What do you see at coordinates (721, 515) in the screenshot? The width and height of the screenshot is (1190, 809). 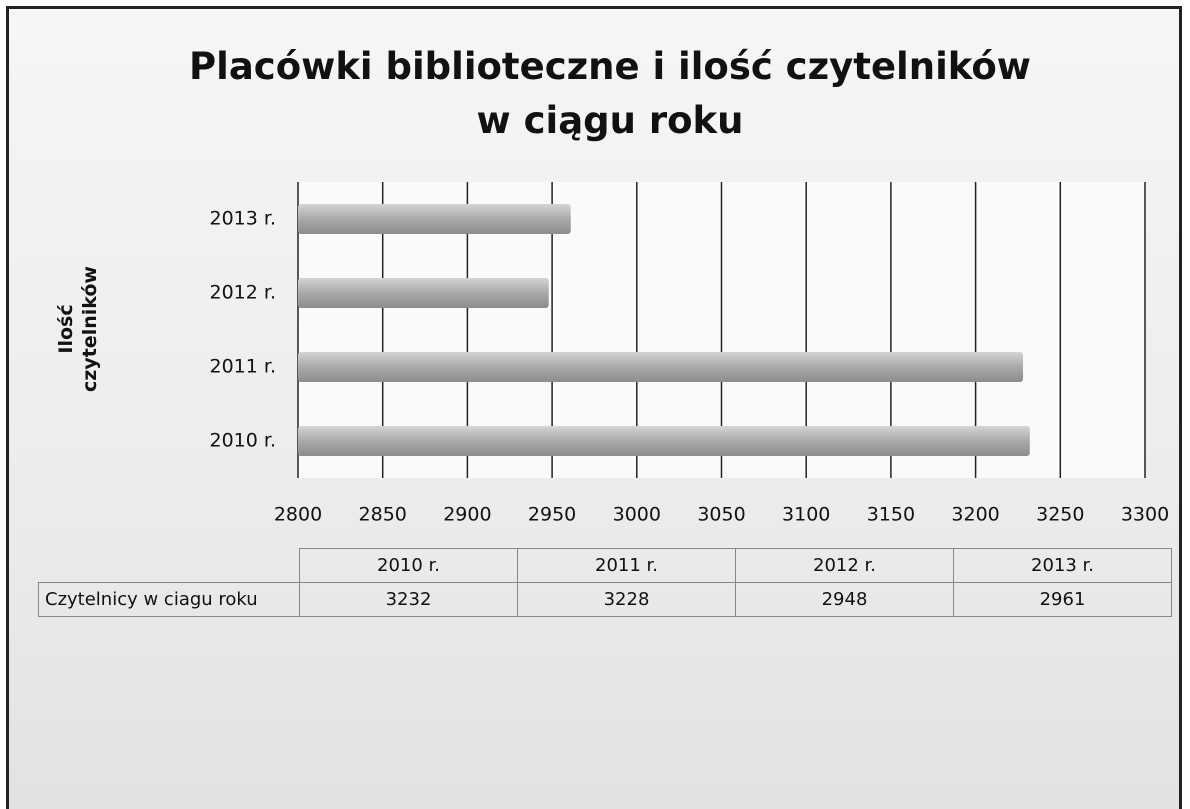 I see `x-tick-label: 3050` at bounding box center [721, 515].